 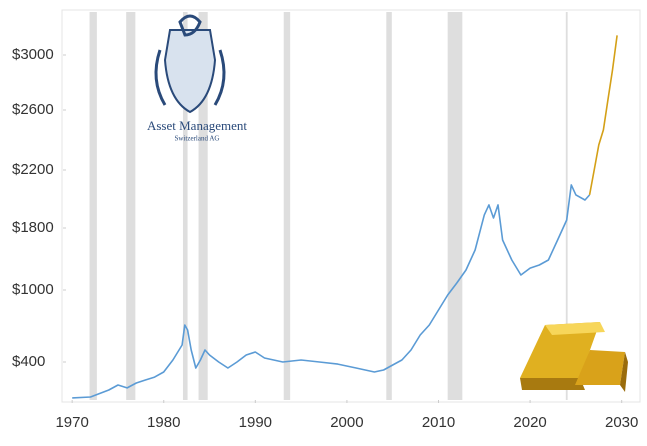 I want to click on x-tick-label: 1970, so click(x=71, y=422).